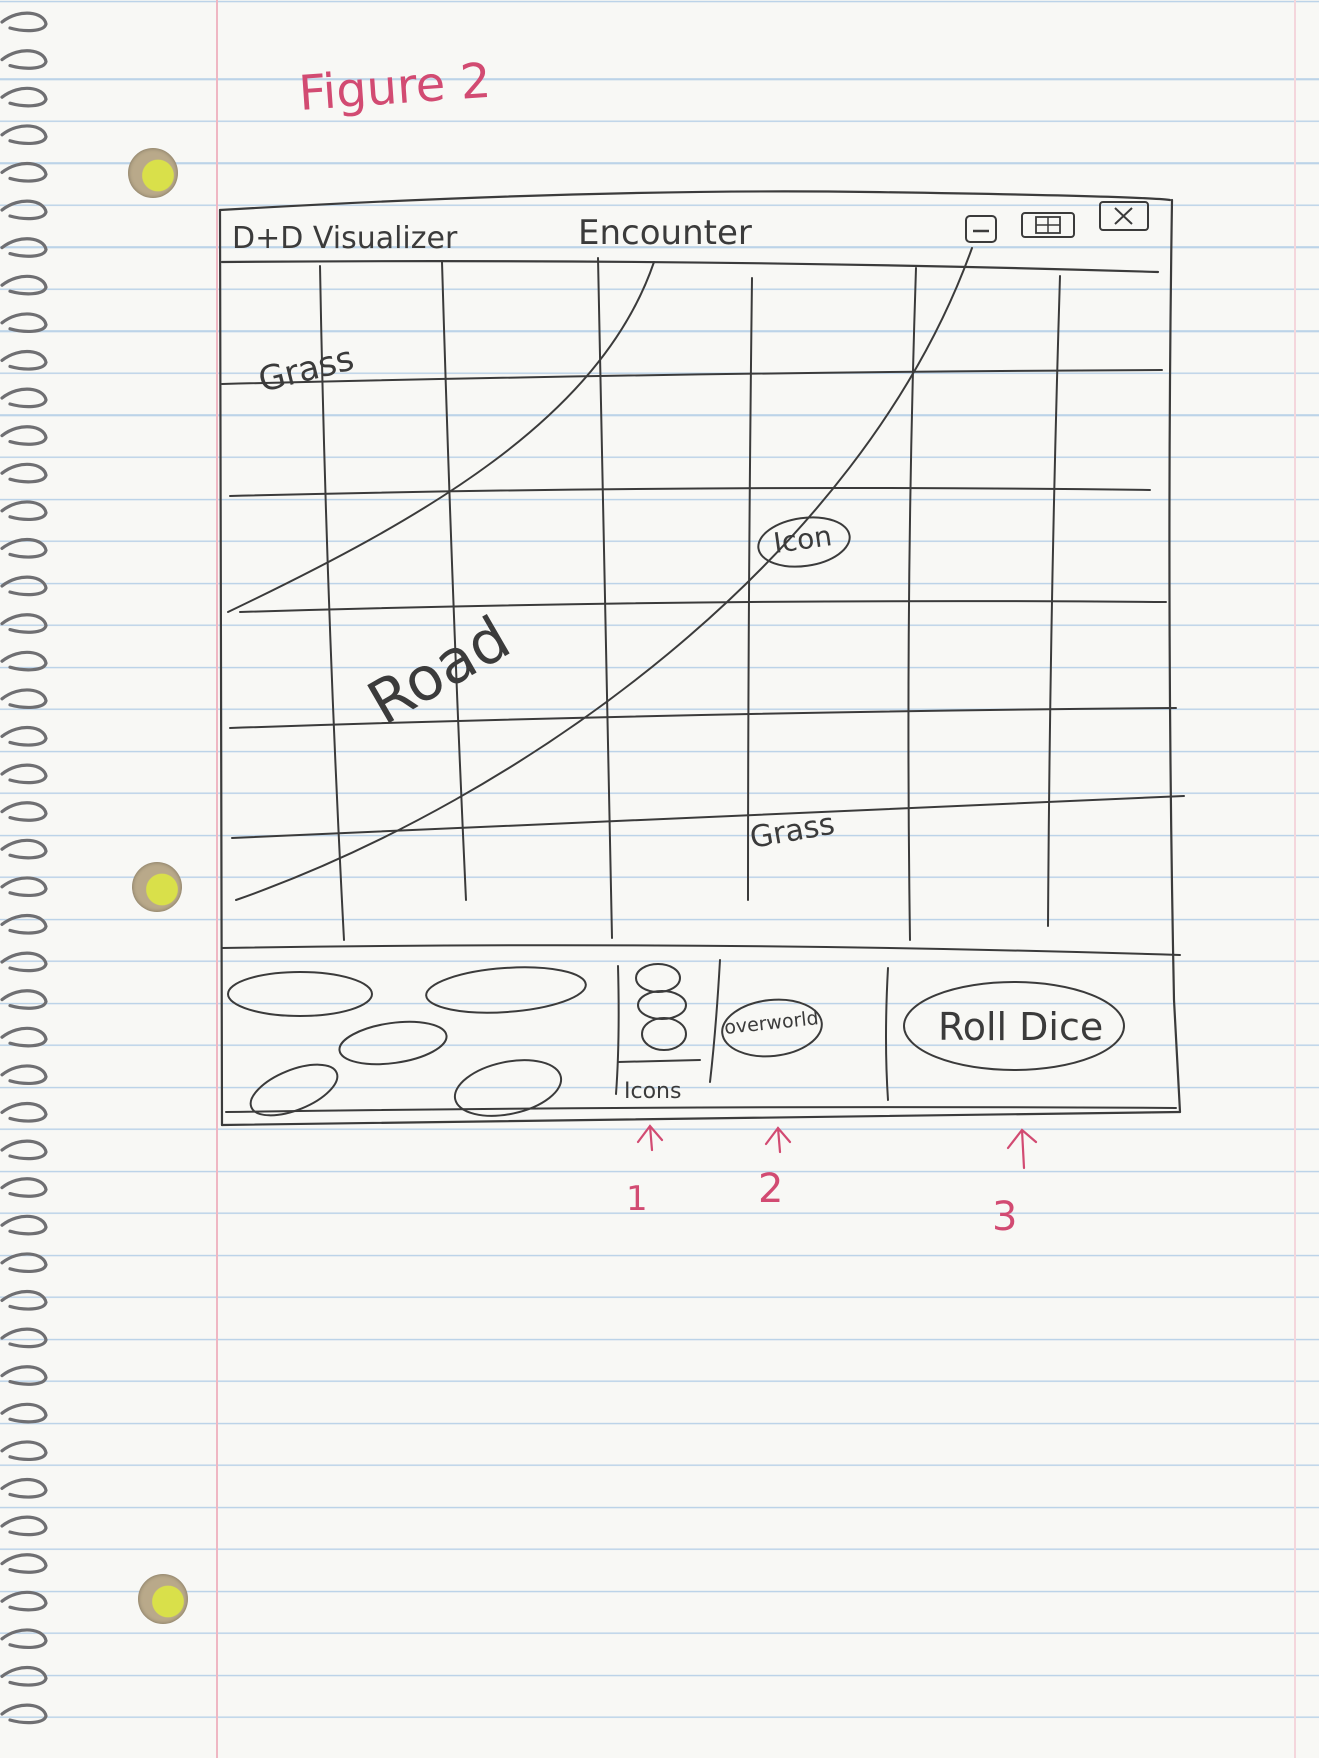  I want to click on icons-section, so click(661, 1007).